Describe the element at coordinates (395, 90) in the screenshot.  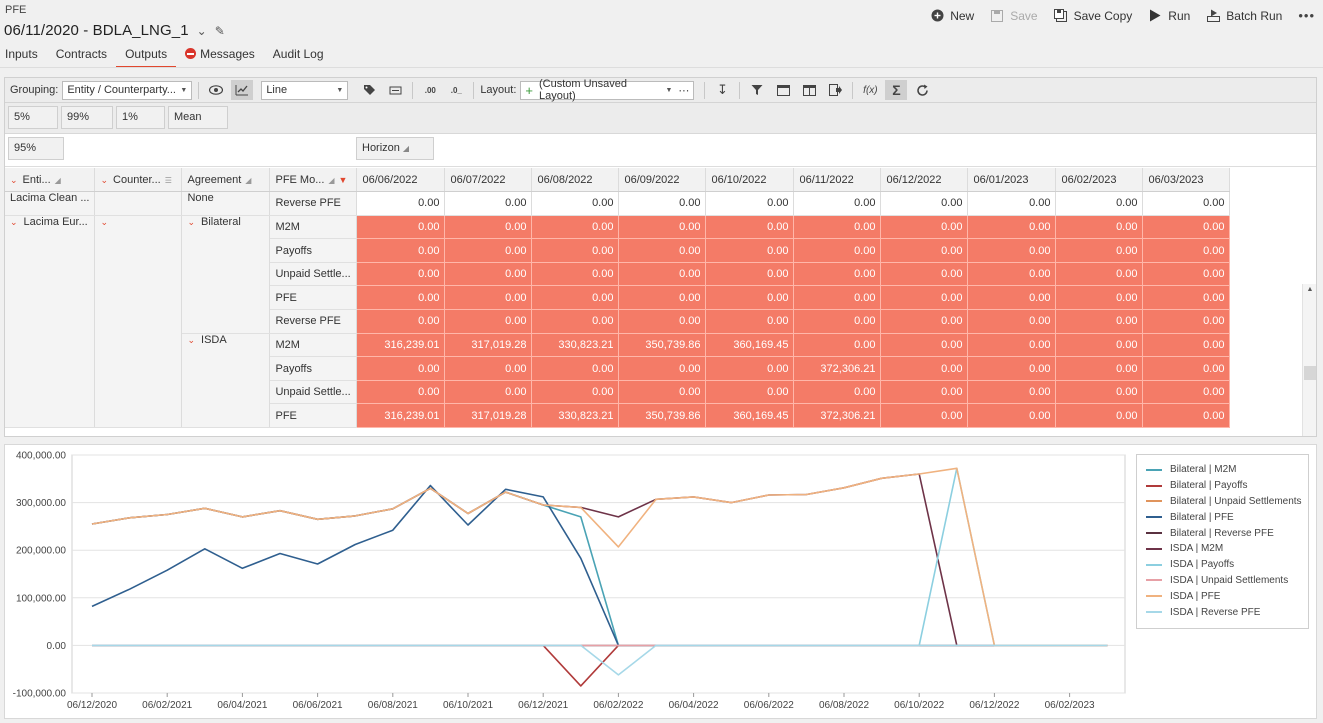
I see `label-edit-icon` at that location.